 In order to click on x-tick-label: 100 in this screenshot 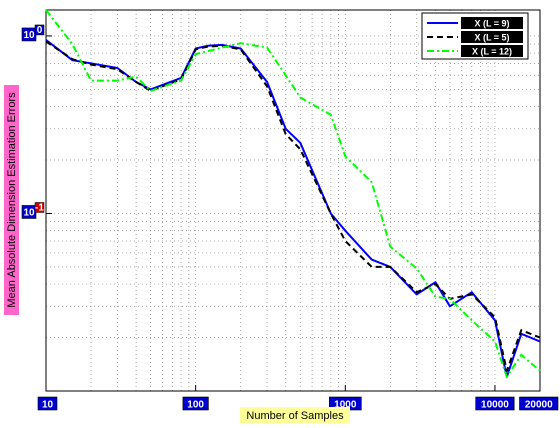, I will do `click(195, 405)`.